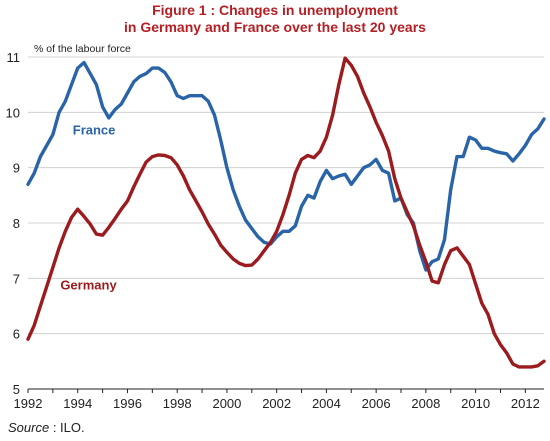 The width and height of the screenshot is (550, 441). Describe the element at coordinates (127, 403) in the screenshot. I see `x-tick-label: 1996` at that location.